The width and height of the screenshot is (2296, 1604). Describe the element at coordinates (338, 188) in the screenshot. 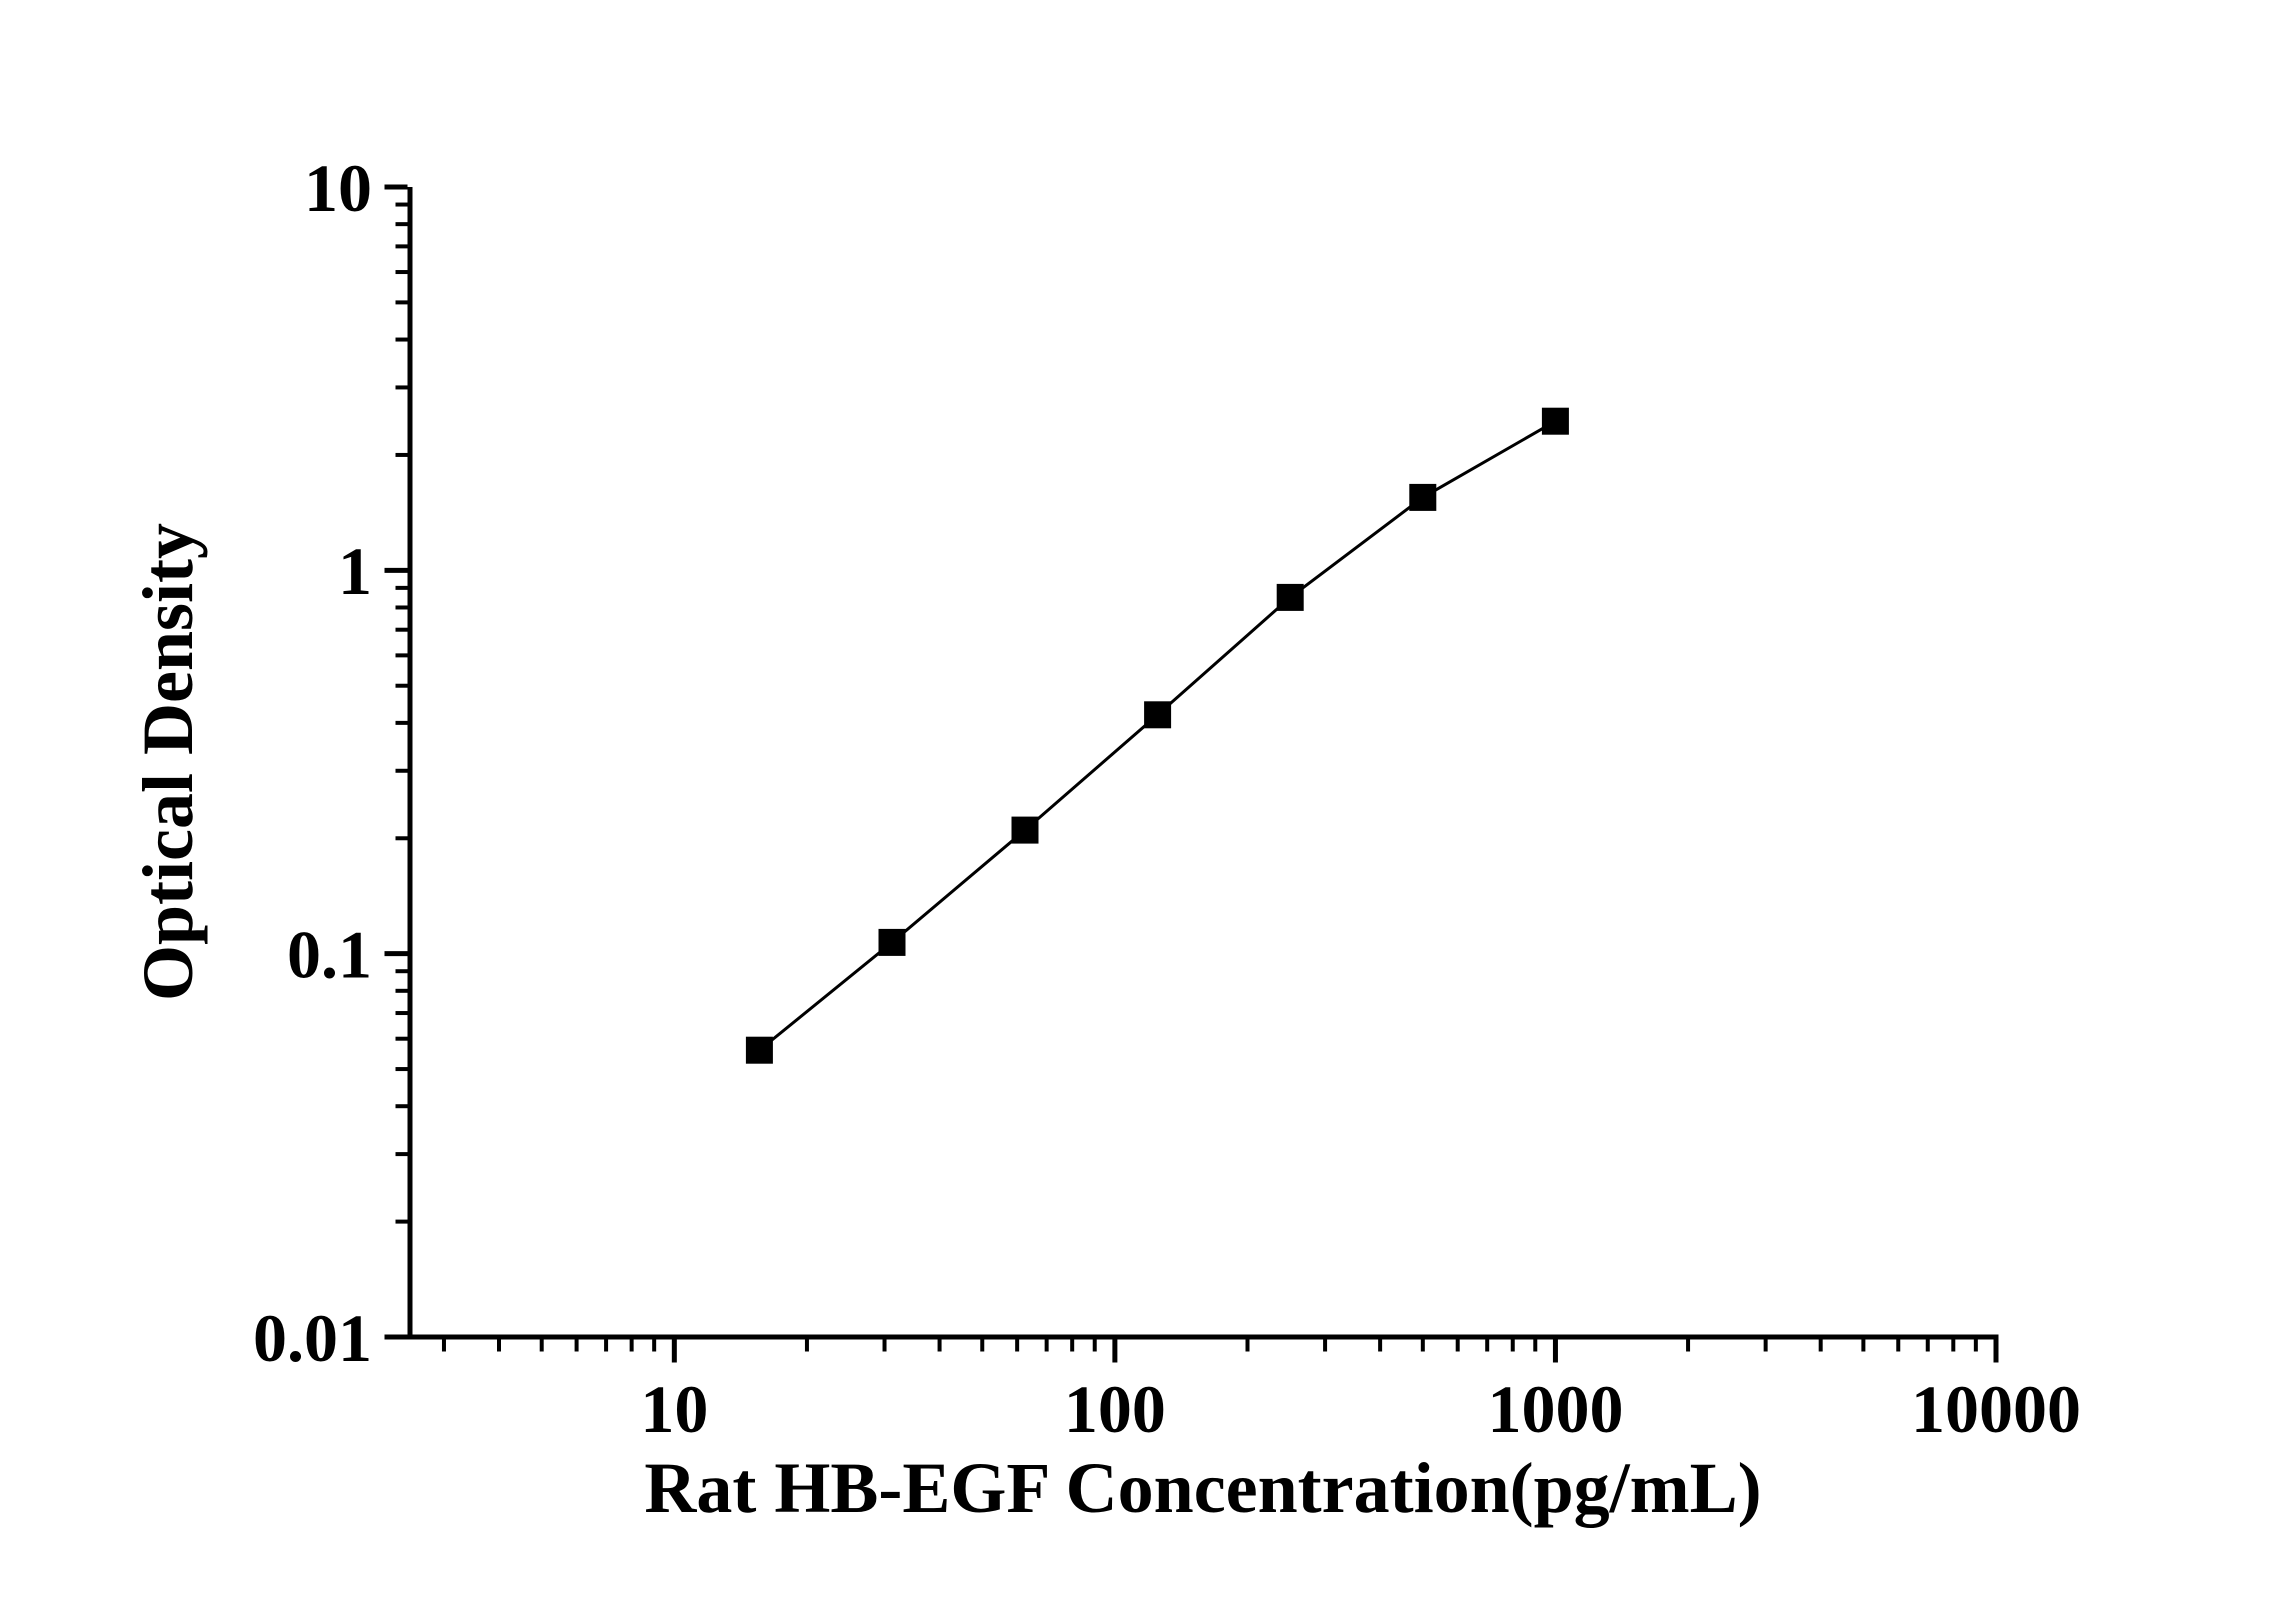

I see `y-tick-label: 10` at that location.